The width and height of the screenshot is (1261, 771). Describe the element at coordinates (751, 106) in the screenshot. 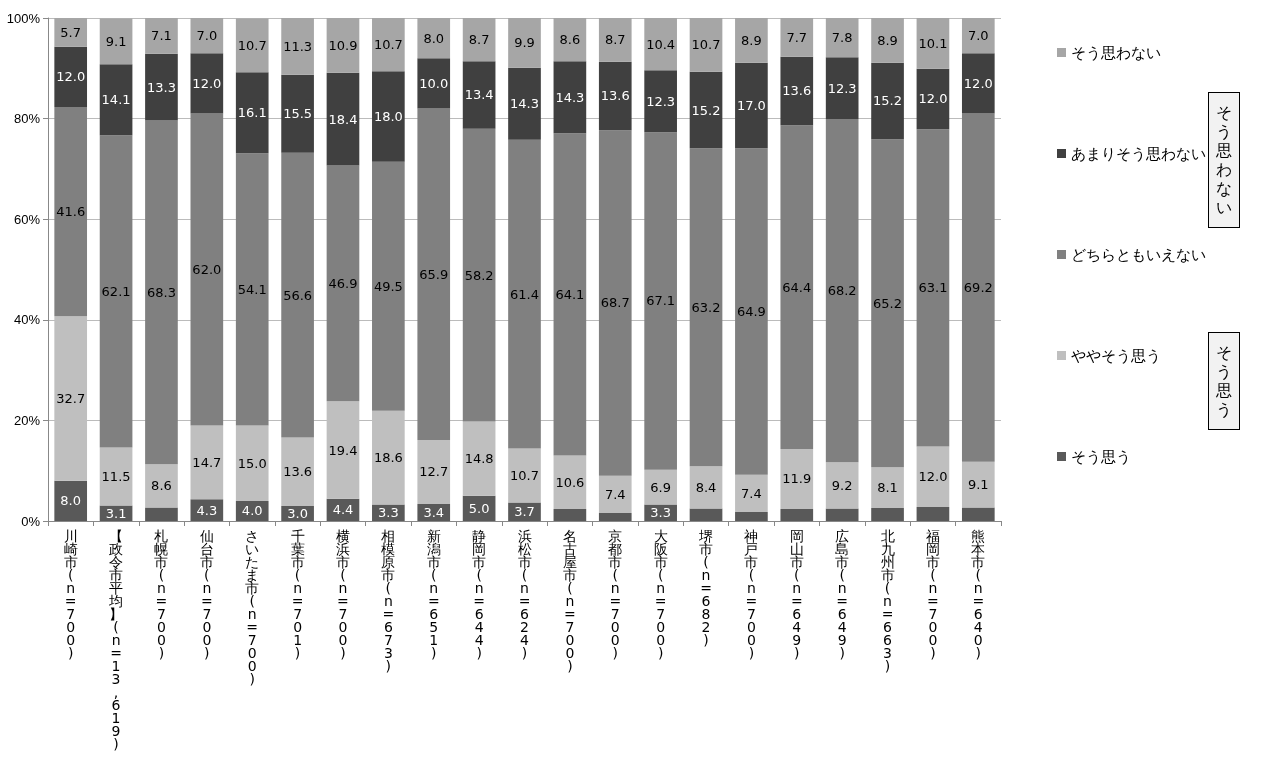

I see `data-label: 17.0` at that location.